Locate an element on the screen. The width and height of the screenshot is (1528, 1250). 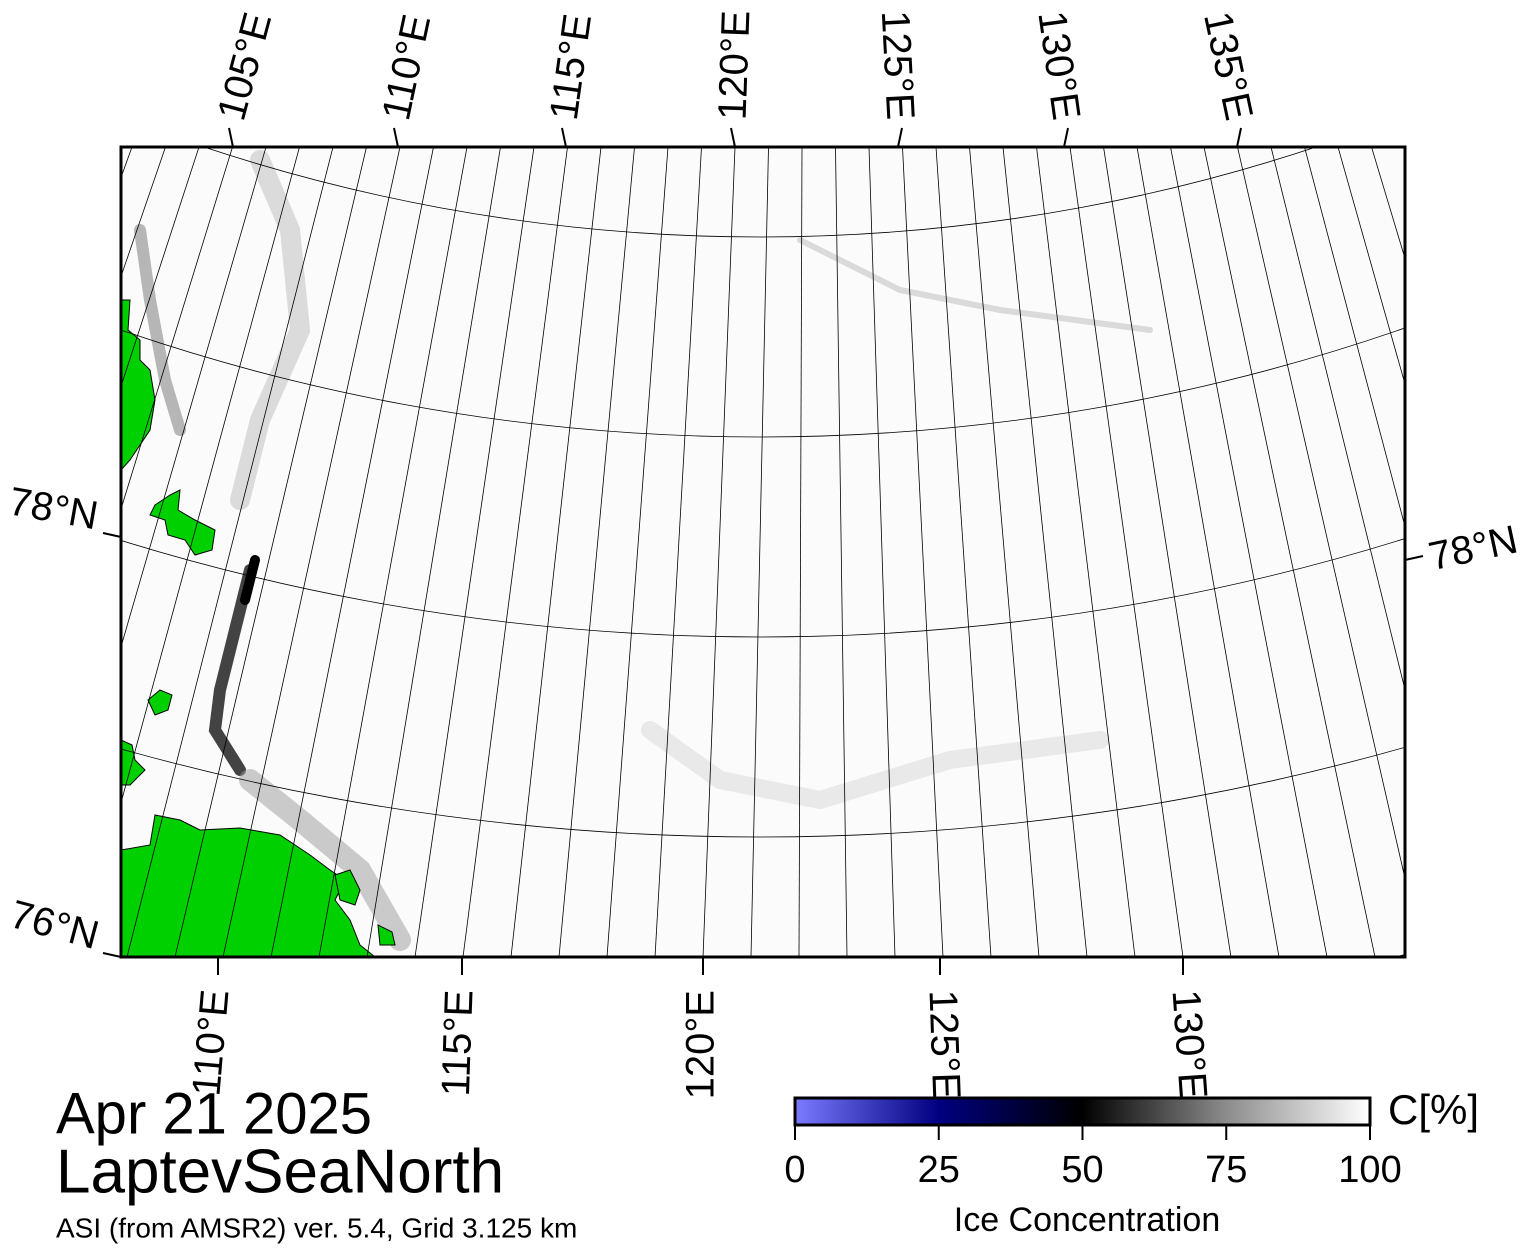
colorbar: C[%] Ice Concentration 0 25 50 75 100 is located at coordinates (1131, 1162).